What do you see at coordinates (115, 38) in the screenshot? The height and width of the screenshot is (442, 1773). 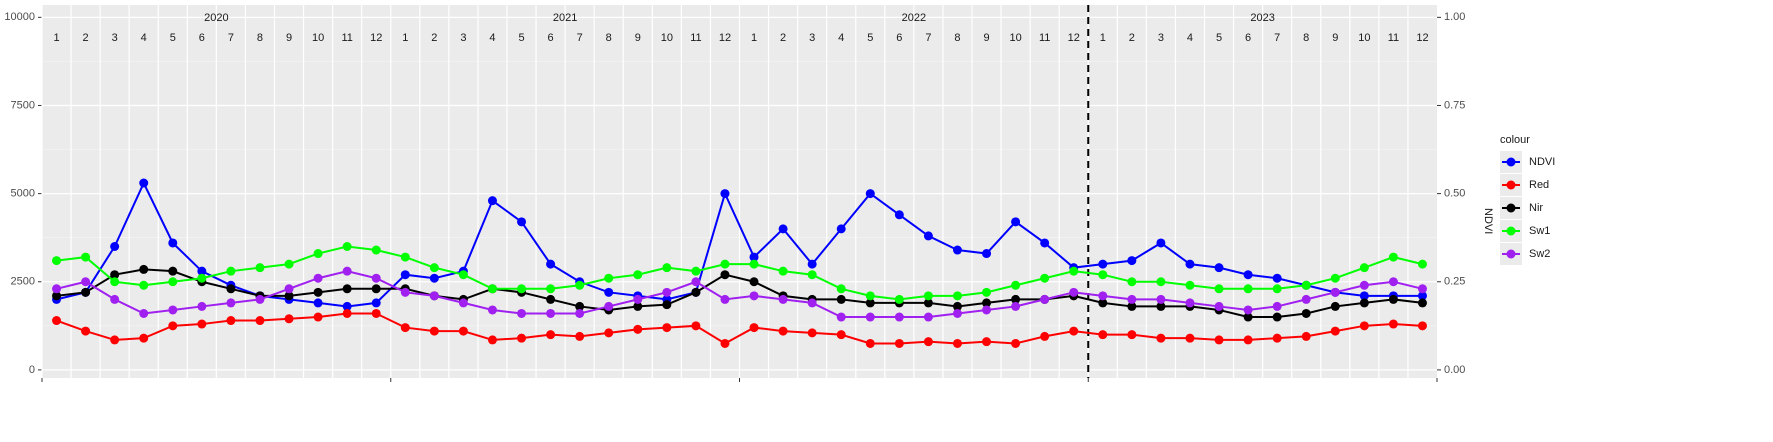 I see `month-label: 3` at bounding box center [115, 38].